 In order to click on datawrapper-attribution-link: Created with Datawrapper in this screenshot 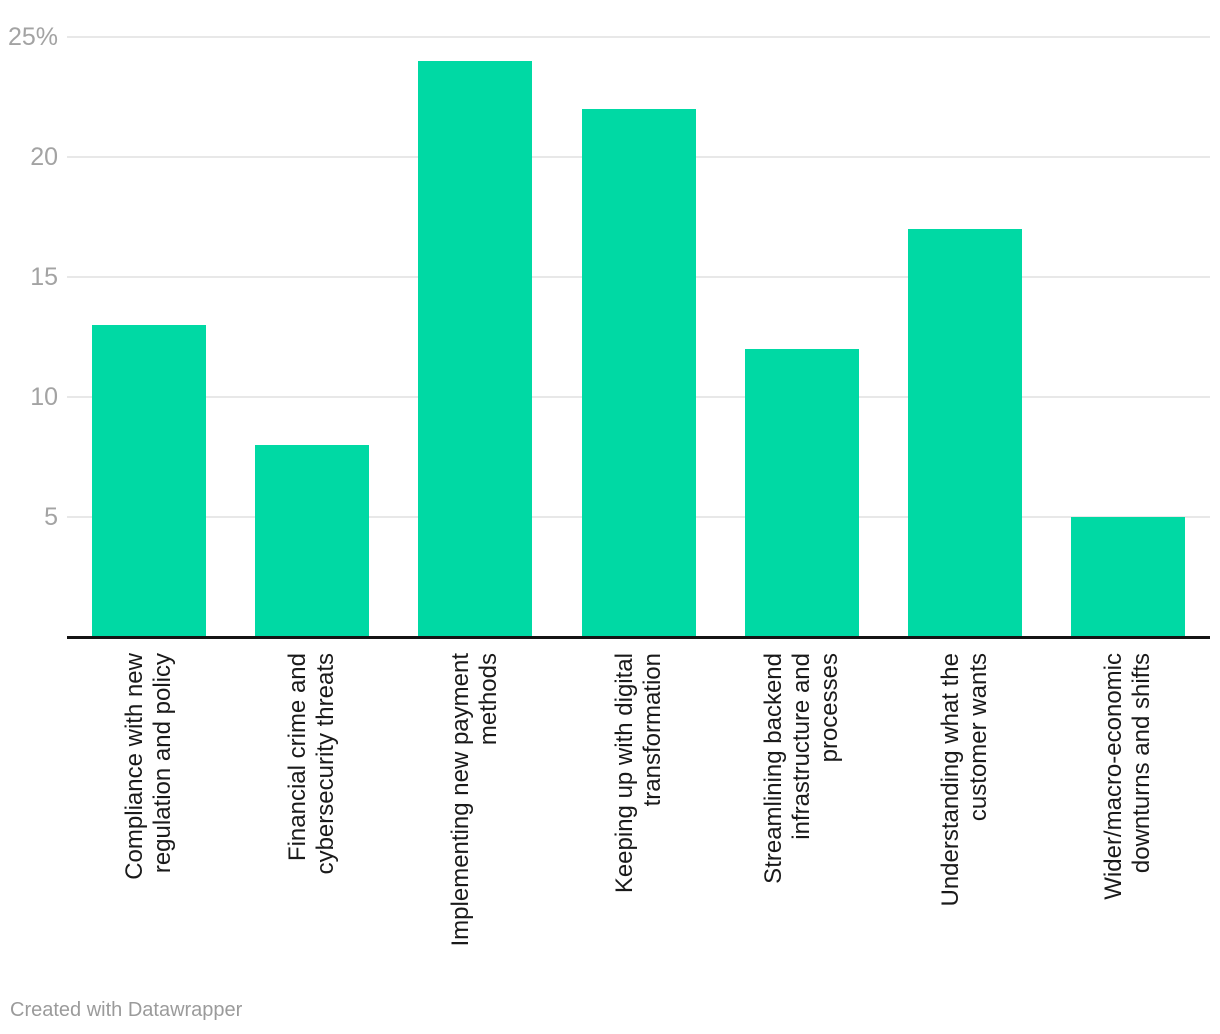, I will do `click(126, 1010)`.